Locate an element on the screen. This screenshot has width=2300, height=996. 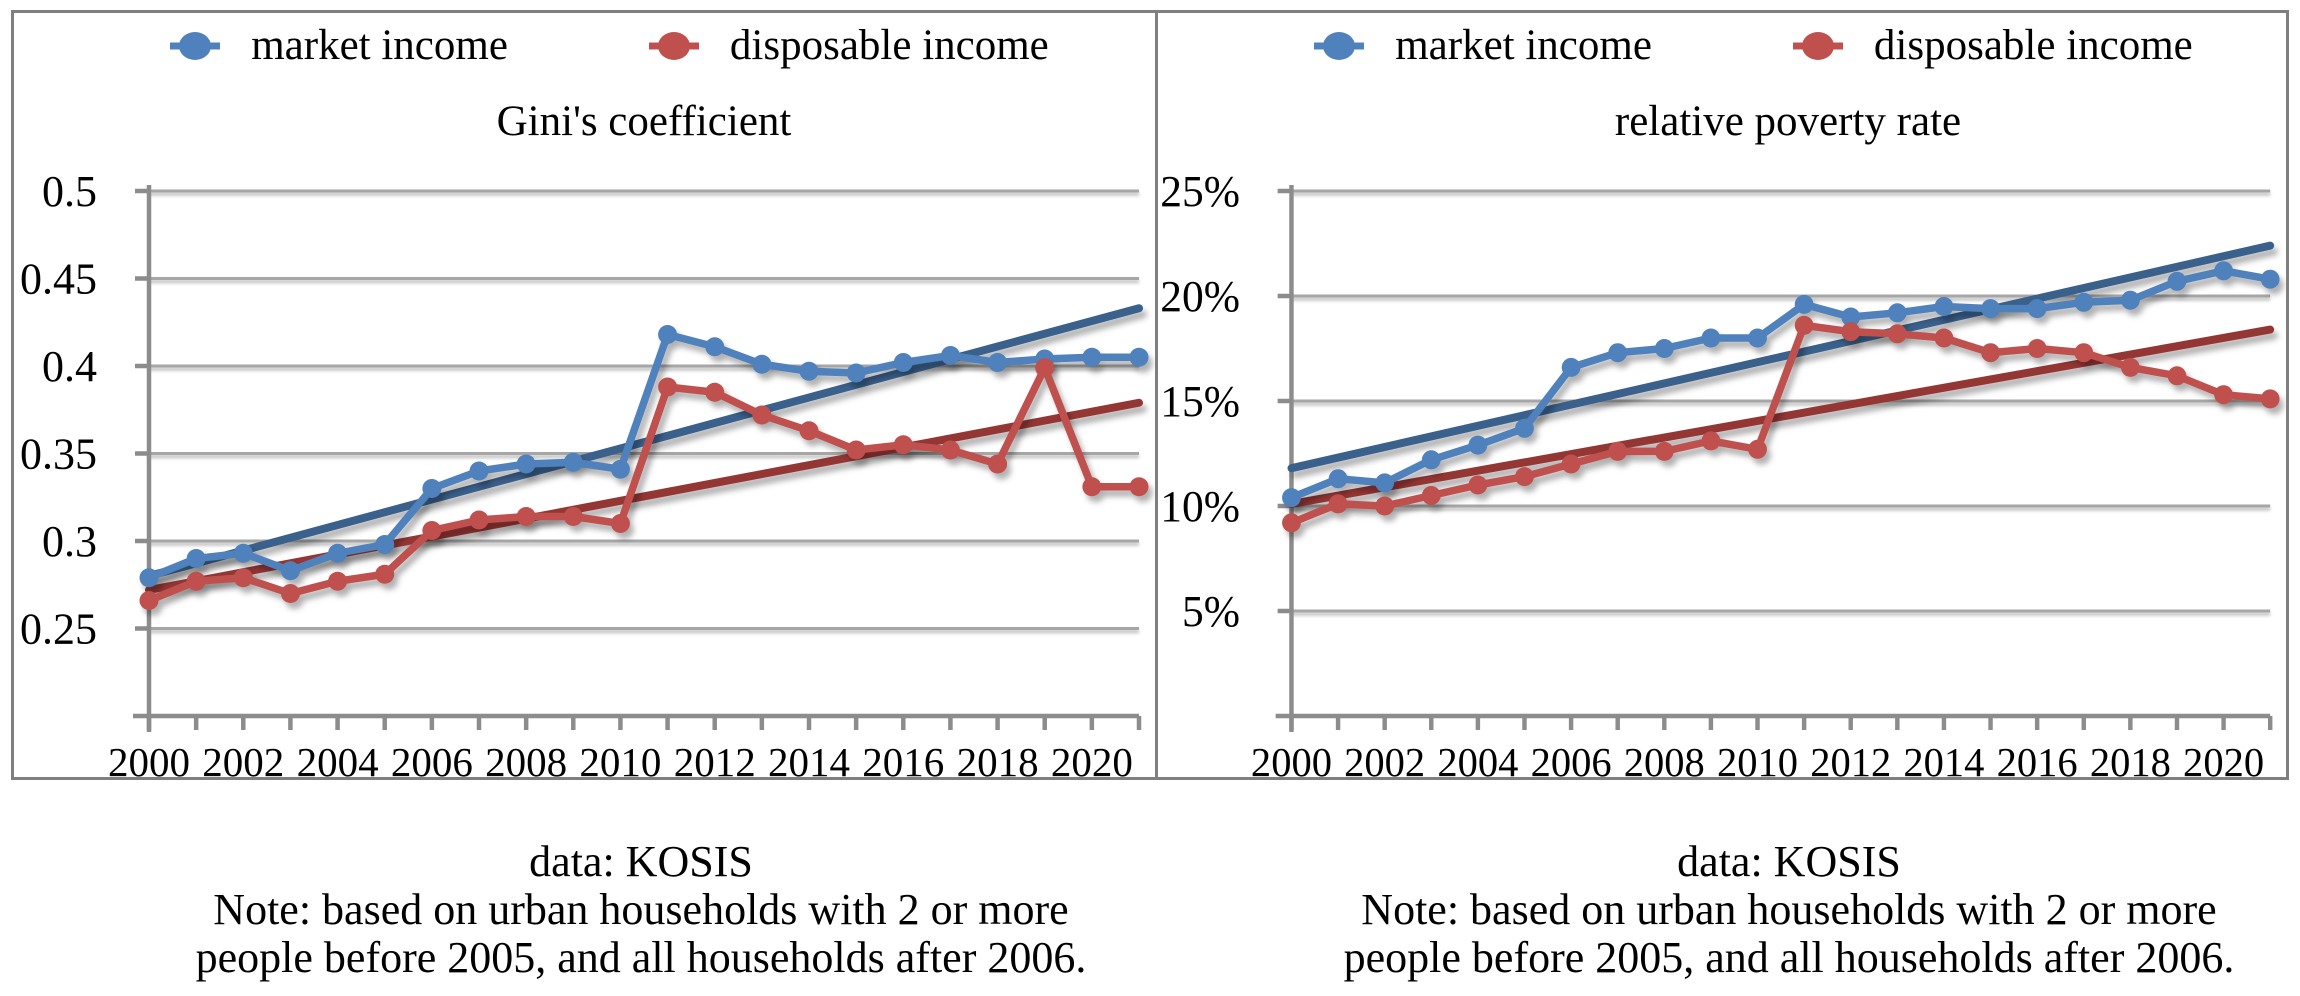
y-tick-label: 0.4 is located at coordinates (69, 366).